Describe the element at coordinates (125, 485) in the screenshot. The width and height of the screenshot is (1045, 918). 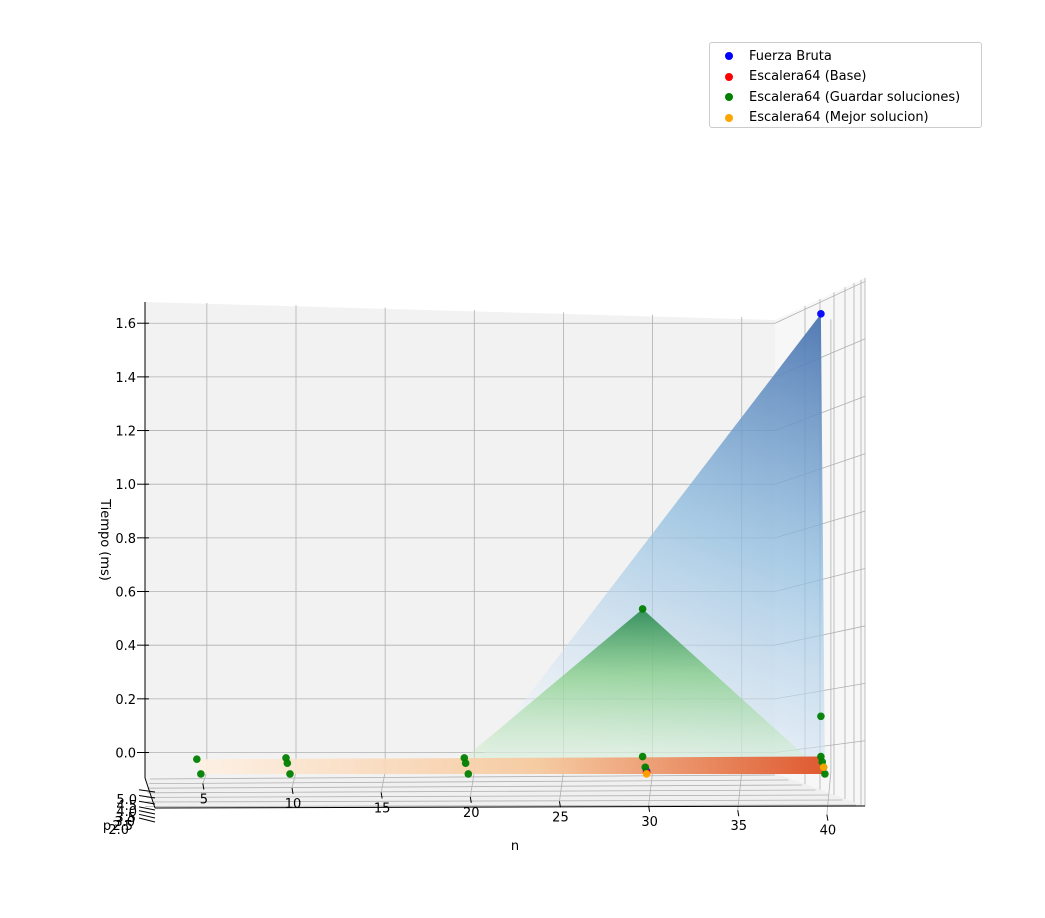
I see `z-tick-label: 1.0` at that location.